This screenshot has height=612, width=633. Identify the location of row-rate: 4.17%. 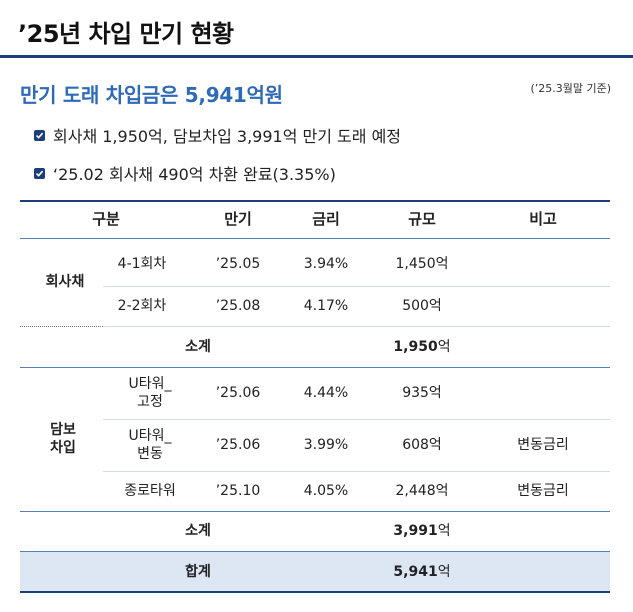
(326, 306).